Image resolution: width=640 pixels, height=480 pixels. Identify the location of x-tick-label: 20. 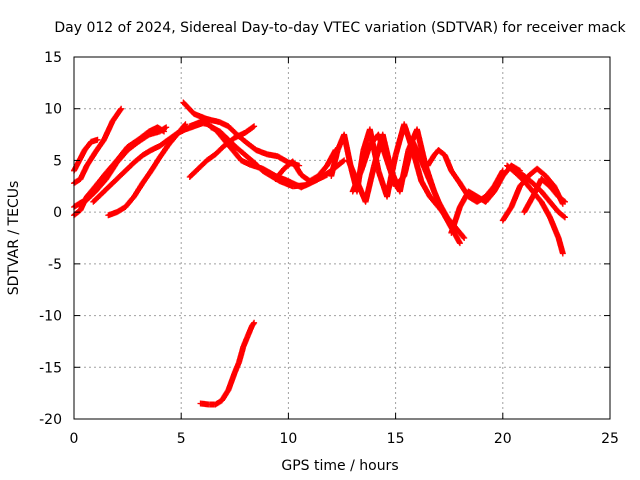
(503, 439).